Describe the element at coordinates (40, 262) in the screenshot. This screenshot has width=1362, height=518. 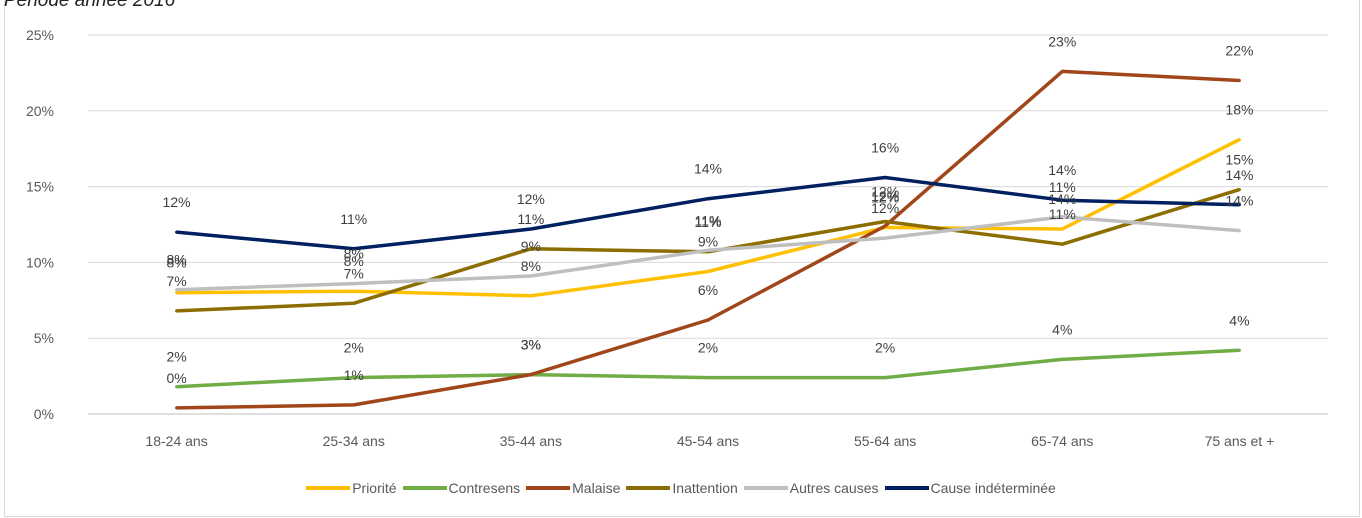
I see `y-tick-label: 10%` at that location.